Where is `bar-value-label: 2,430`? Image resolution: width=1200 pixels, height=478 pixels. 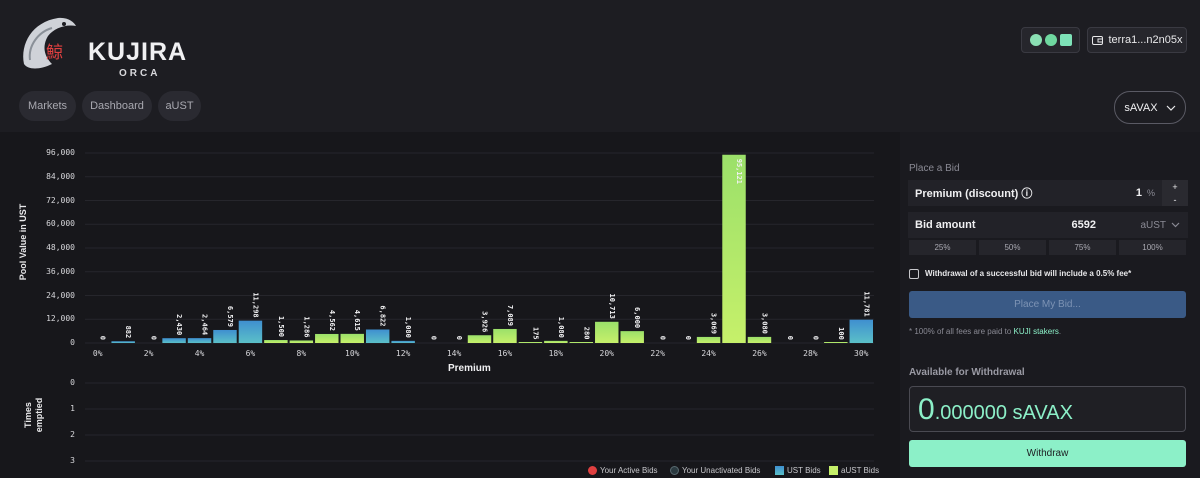 bar-value-label: 2,430 is located at coordinates (179, 324).